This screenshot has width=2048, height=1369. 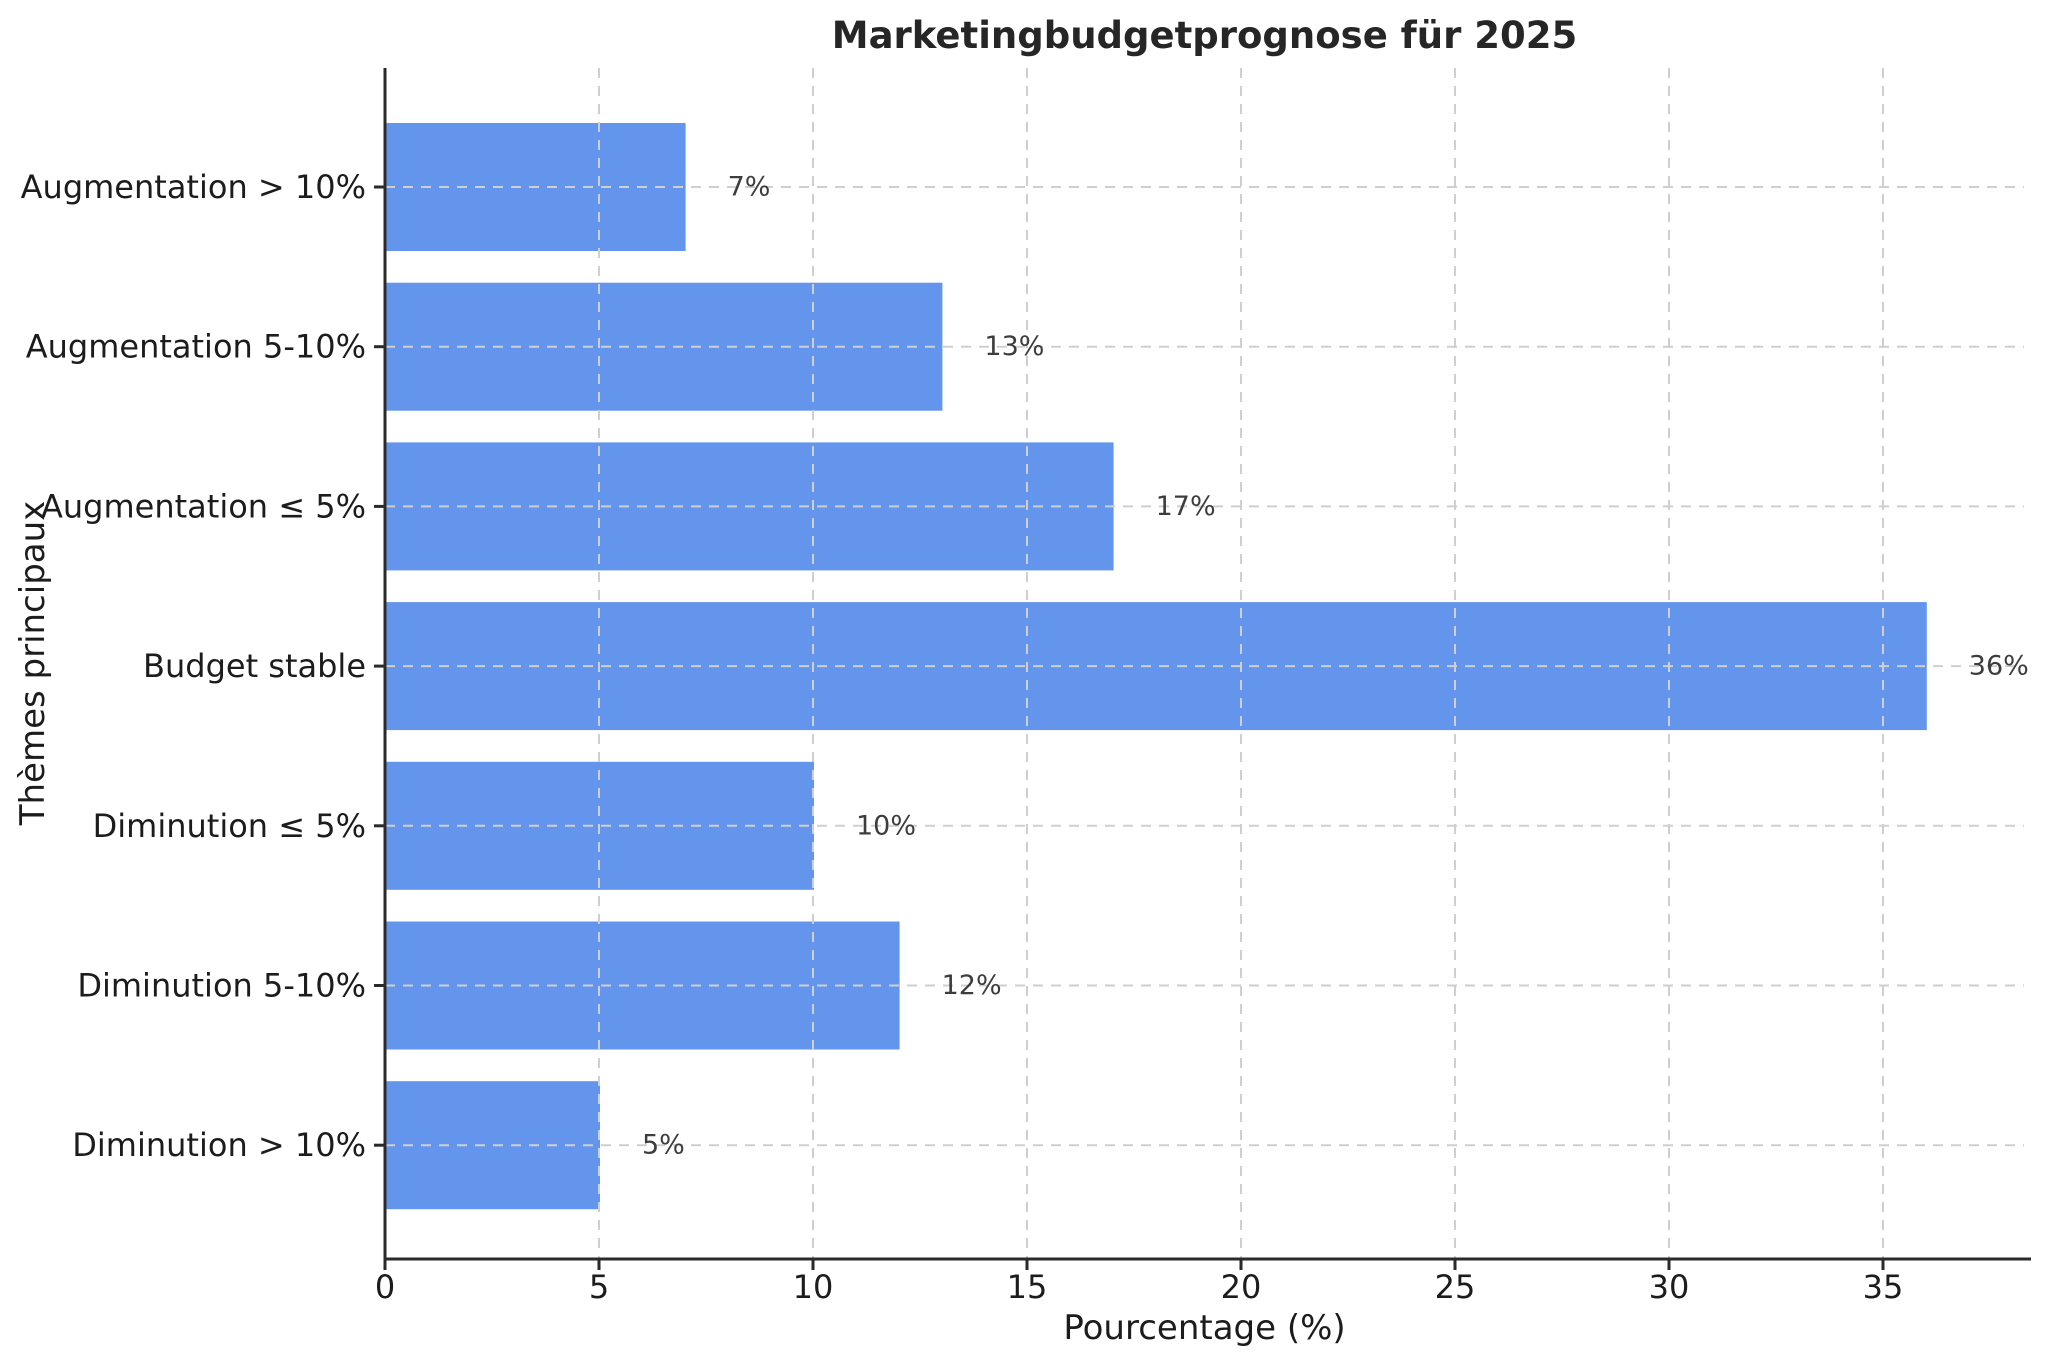 I want to click on x-tick-label-25: 25, so click(x=1455, y=1287).